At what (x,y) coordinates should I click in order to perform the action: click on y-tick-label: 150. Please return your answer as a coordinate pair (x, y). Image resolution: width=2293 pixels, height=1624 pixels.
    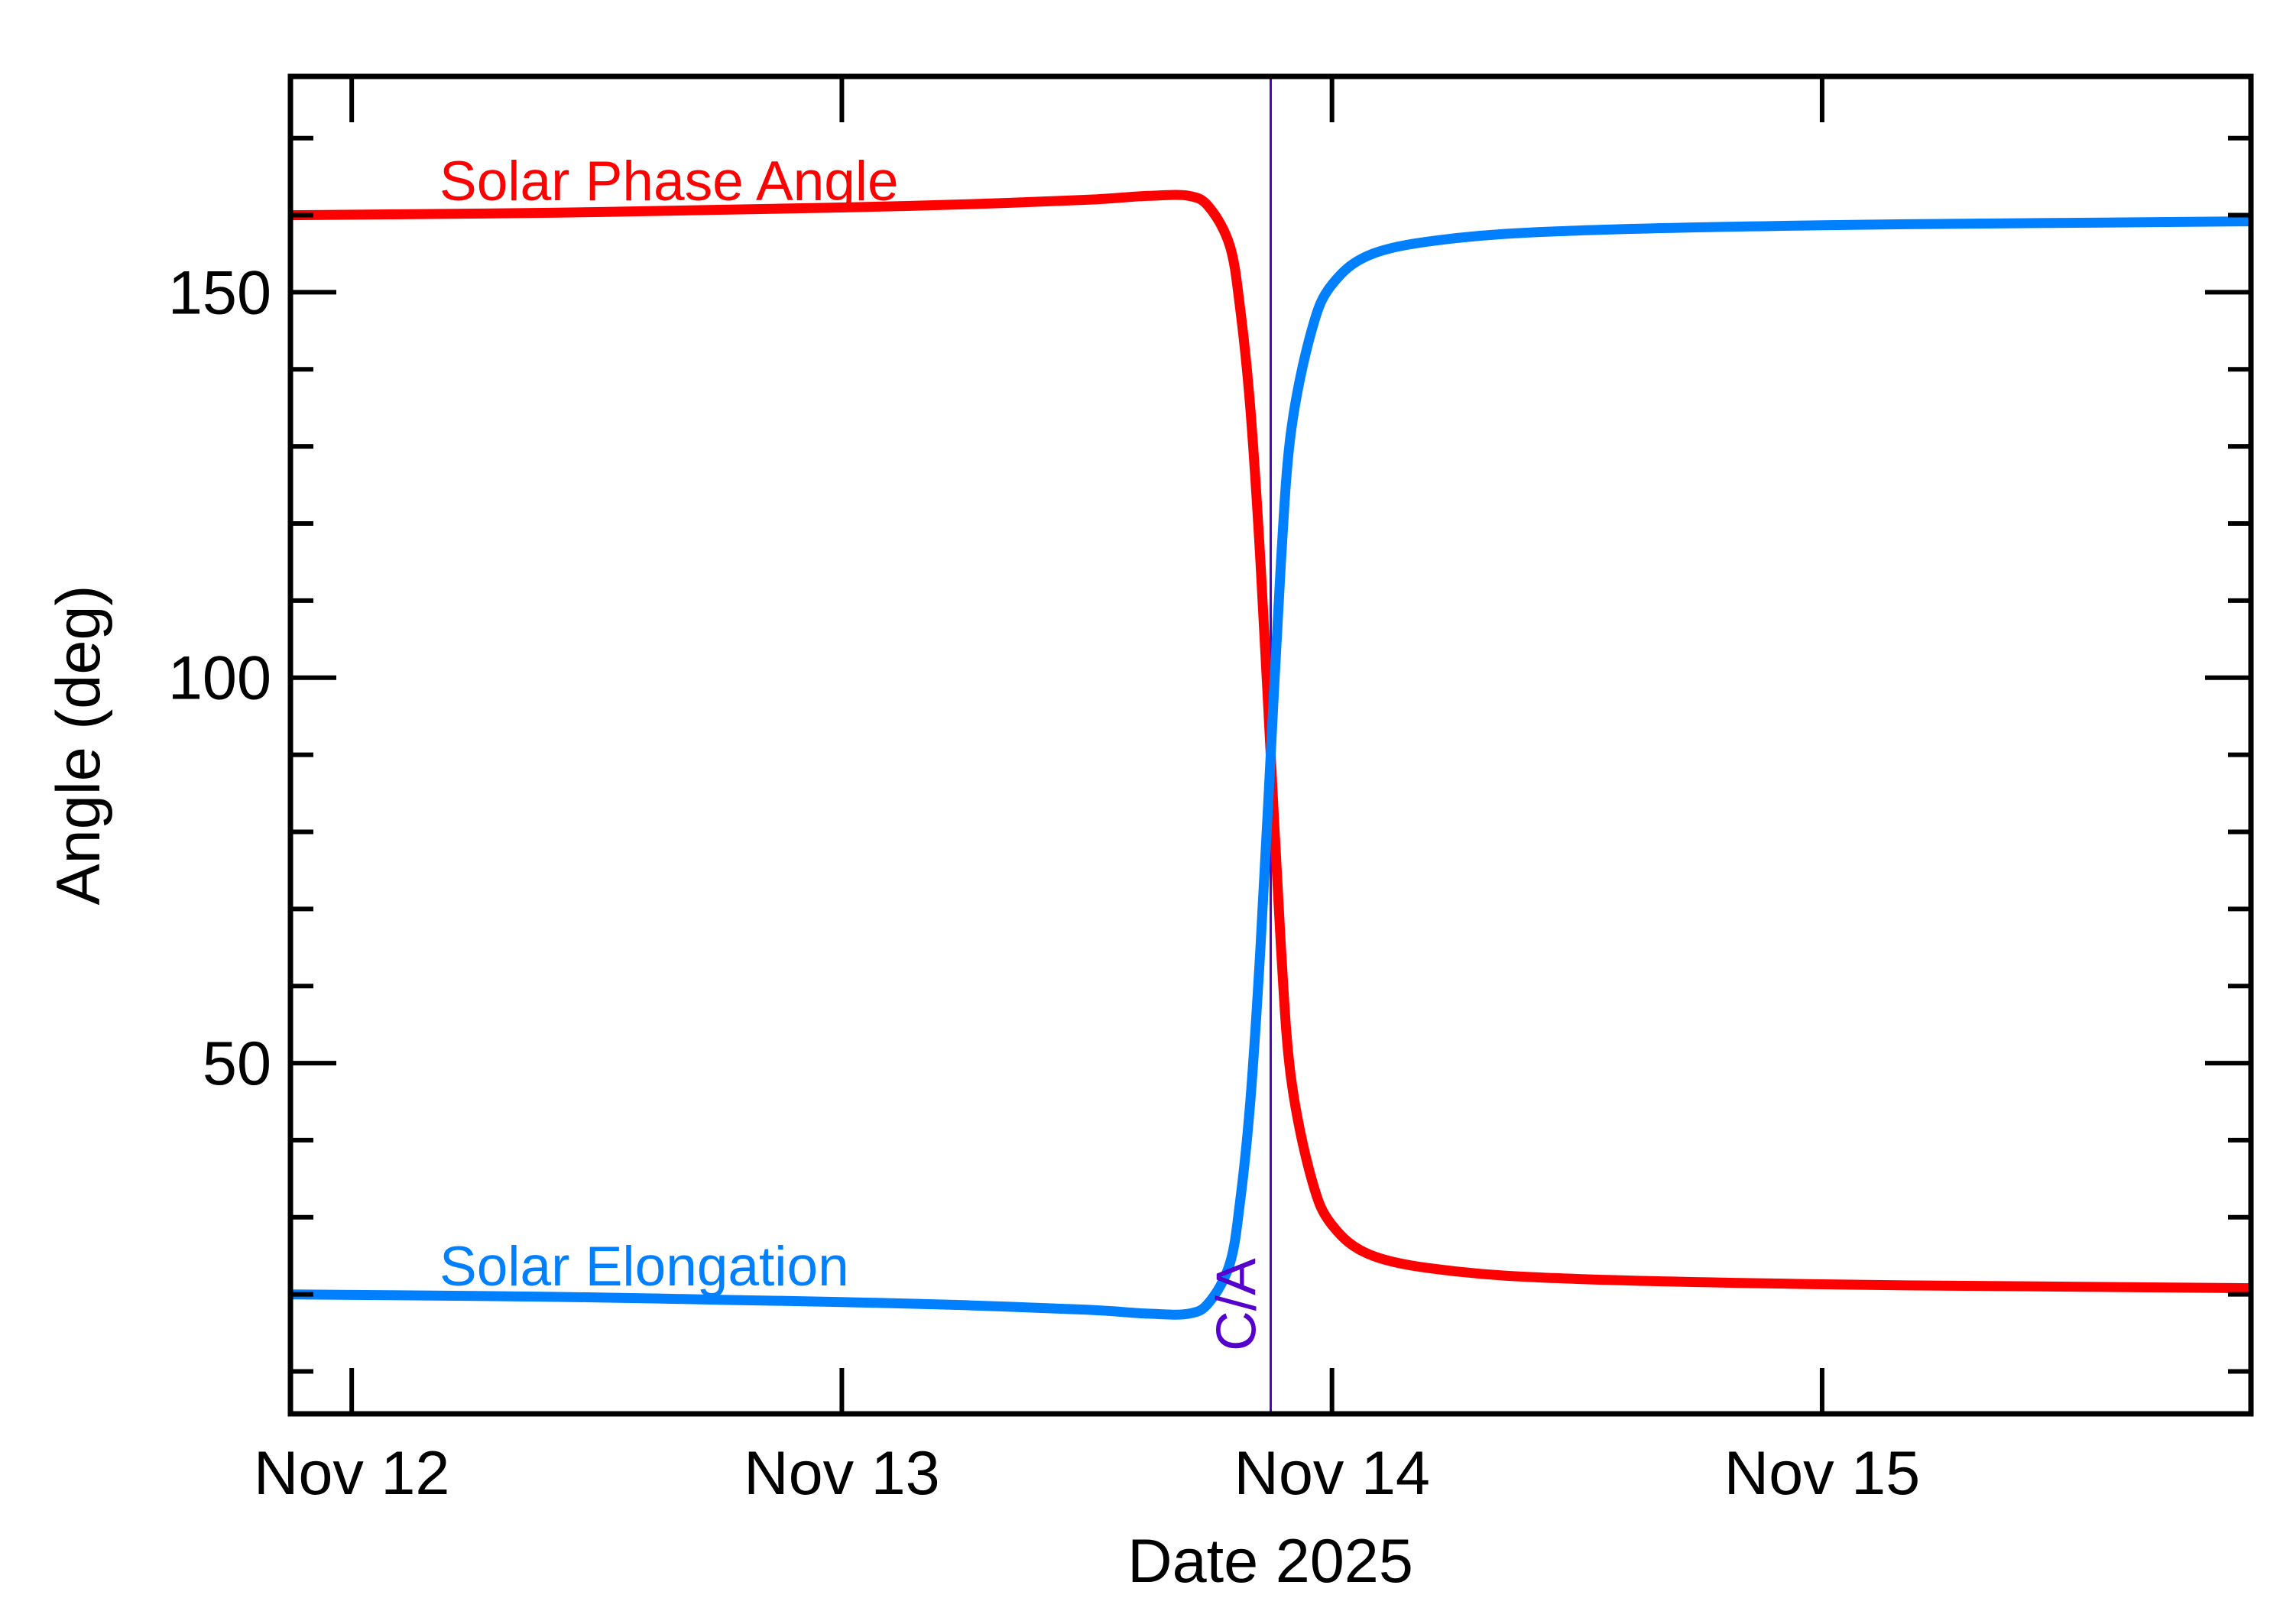
    Looking at the image, I should click on (219, 292).